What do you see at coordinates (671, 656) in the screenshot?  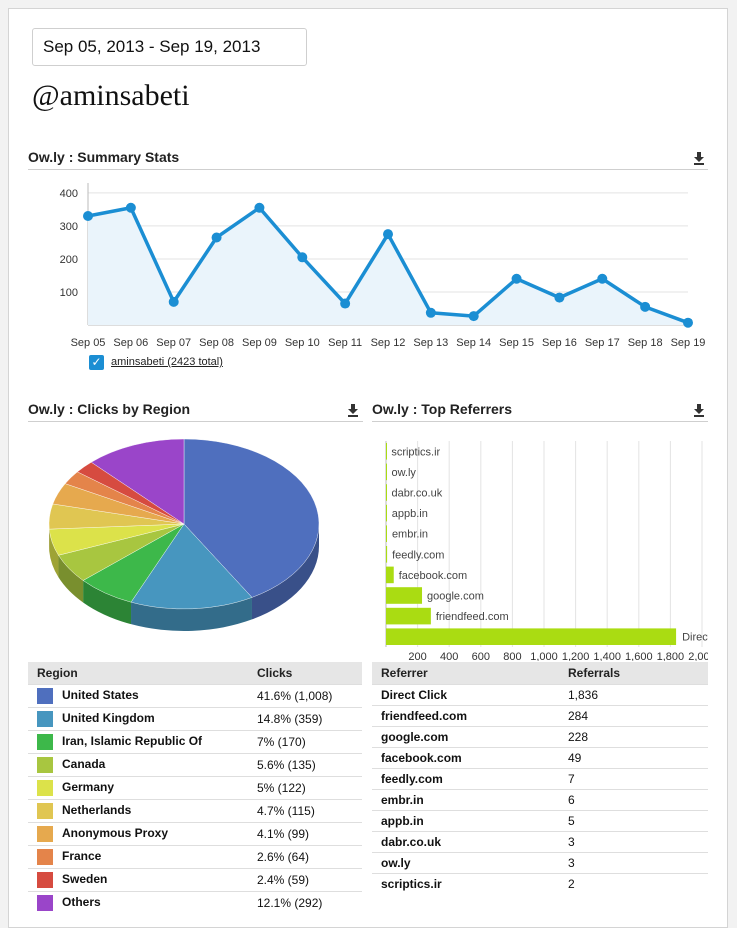 I see `x-tick-label: 1,800` at bounding box center [671, 656].